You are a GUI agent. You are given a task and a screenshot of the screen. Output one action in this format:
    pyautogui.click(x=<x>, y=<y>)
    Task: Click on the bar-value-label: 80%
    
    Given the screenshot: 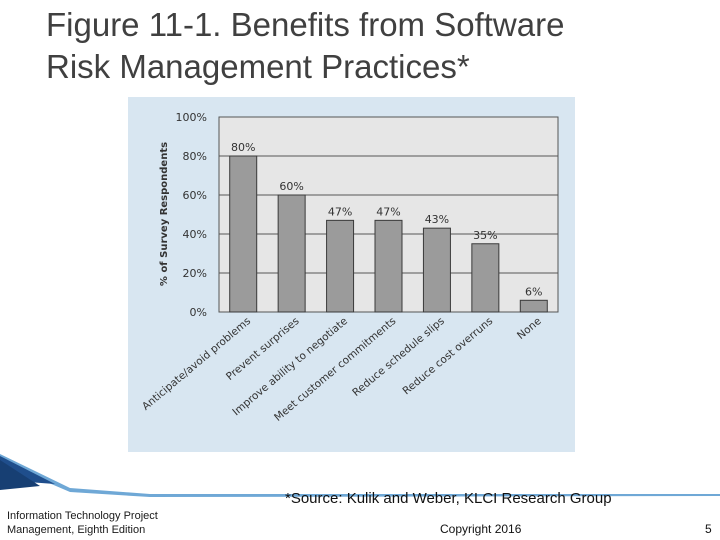 What is the action you would take?
    pyautogui.click(x=243, y=147)
    